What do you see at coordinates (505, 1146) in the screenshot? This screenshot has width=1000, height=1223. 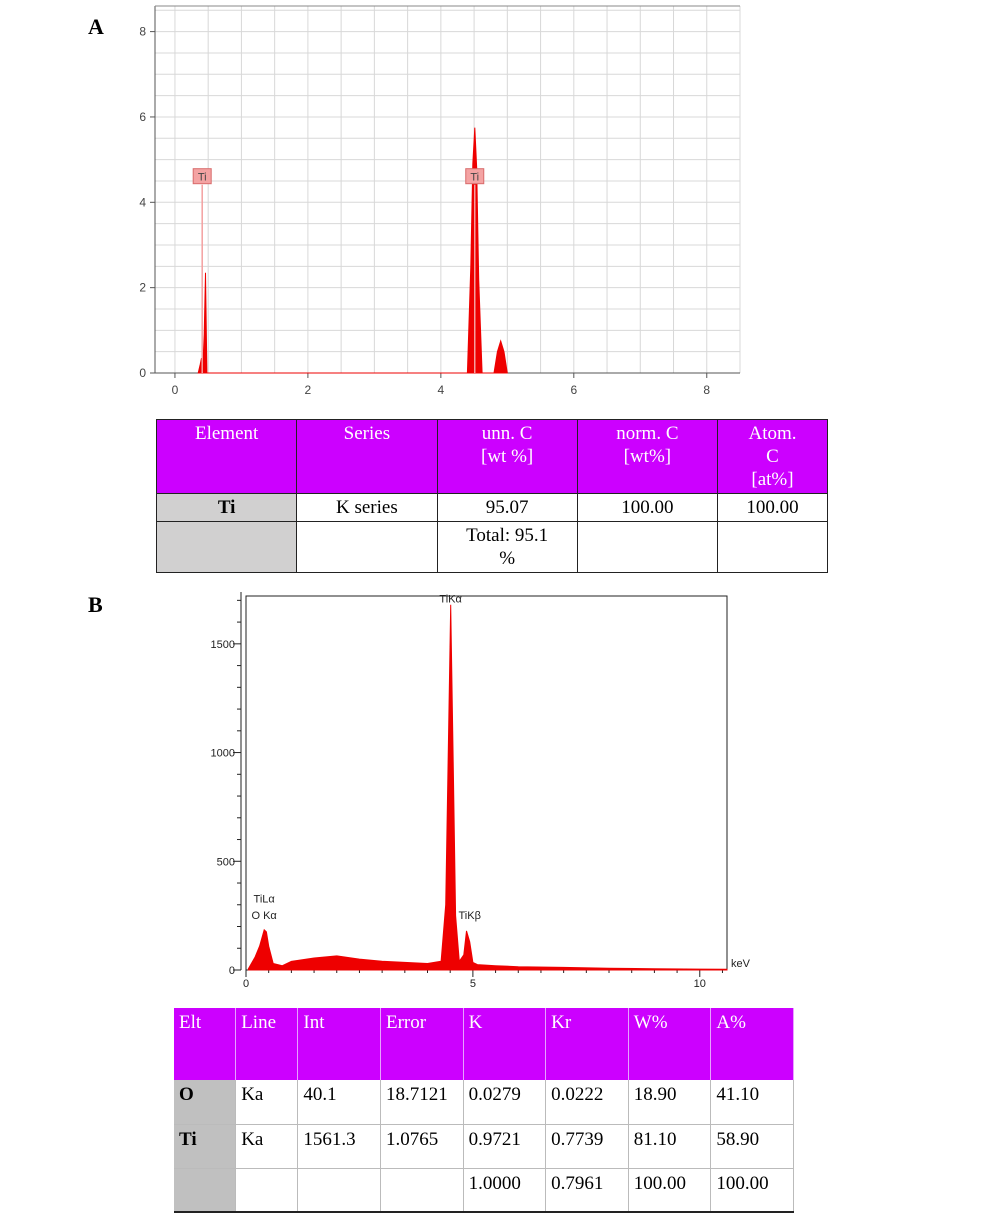 I see `table-cell: 0.9721` at bounding box center [505, 1146].